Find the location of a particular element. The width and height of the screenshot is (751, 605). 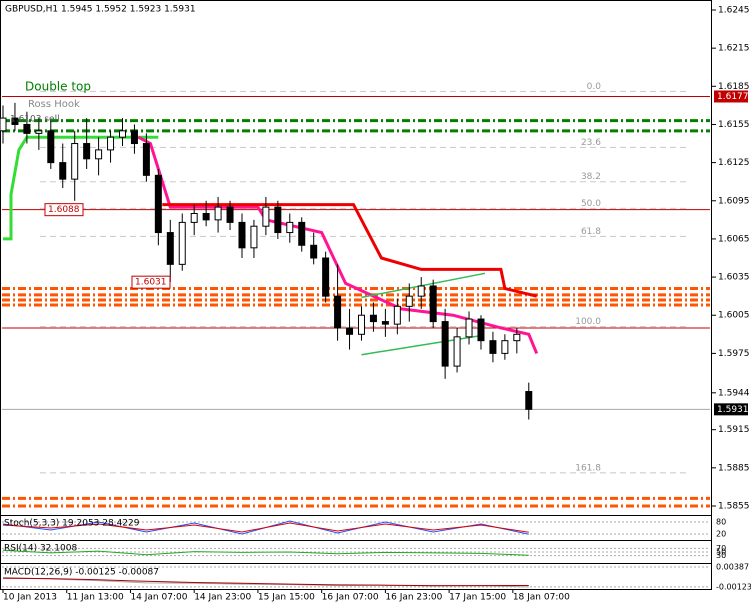

x-tick-label: 16 Jan 23:00 is located at coordinates (413, 598).